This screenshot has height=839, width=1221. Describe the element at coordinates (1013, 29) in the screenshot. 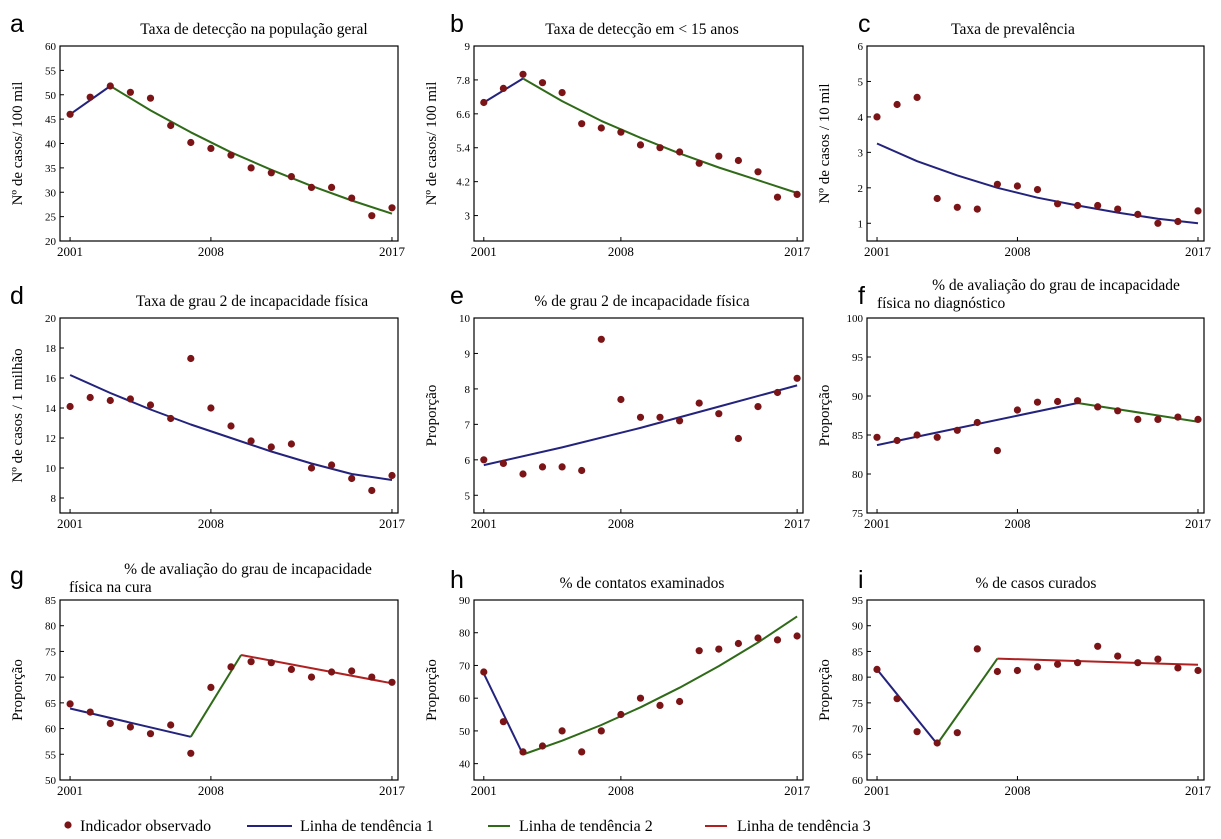

I see `panel-title: Taxa de prevalência` at that location.